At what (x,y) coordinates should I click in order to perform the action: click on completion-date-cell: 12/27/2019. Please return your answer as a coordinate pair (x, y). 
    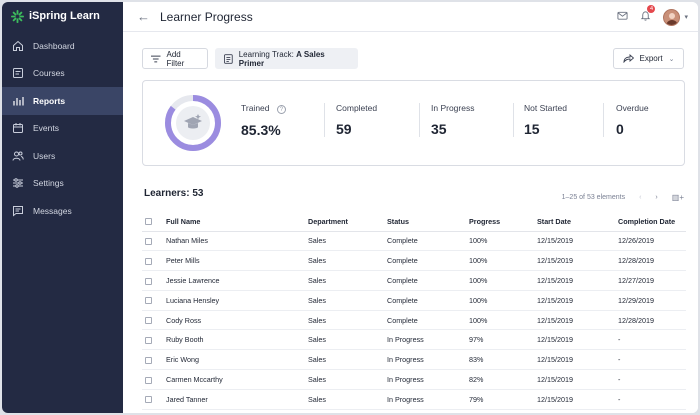
    Looking at the image, I should click on (652, 280).